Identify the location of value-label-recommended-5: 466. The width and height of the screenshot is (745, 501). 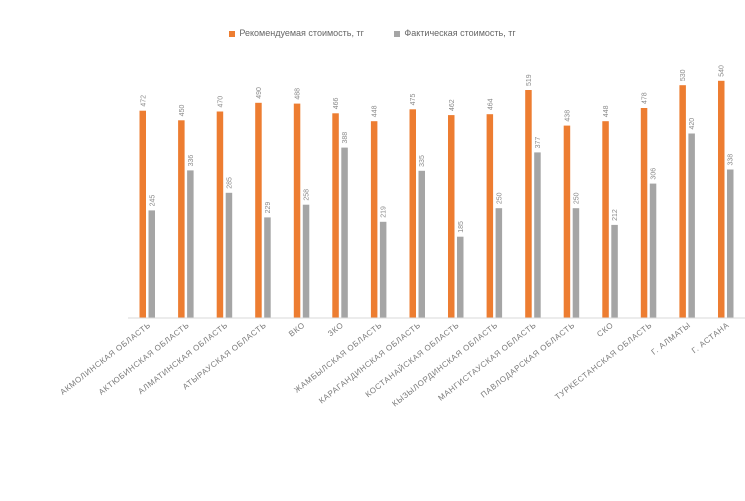
(336, 104).